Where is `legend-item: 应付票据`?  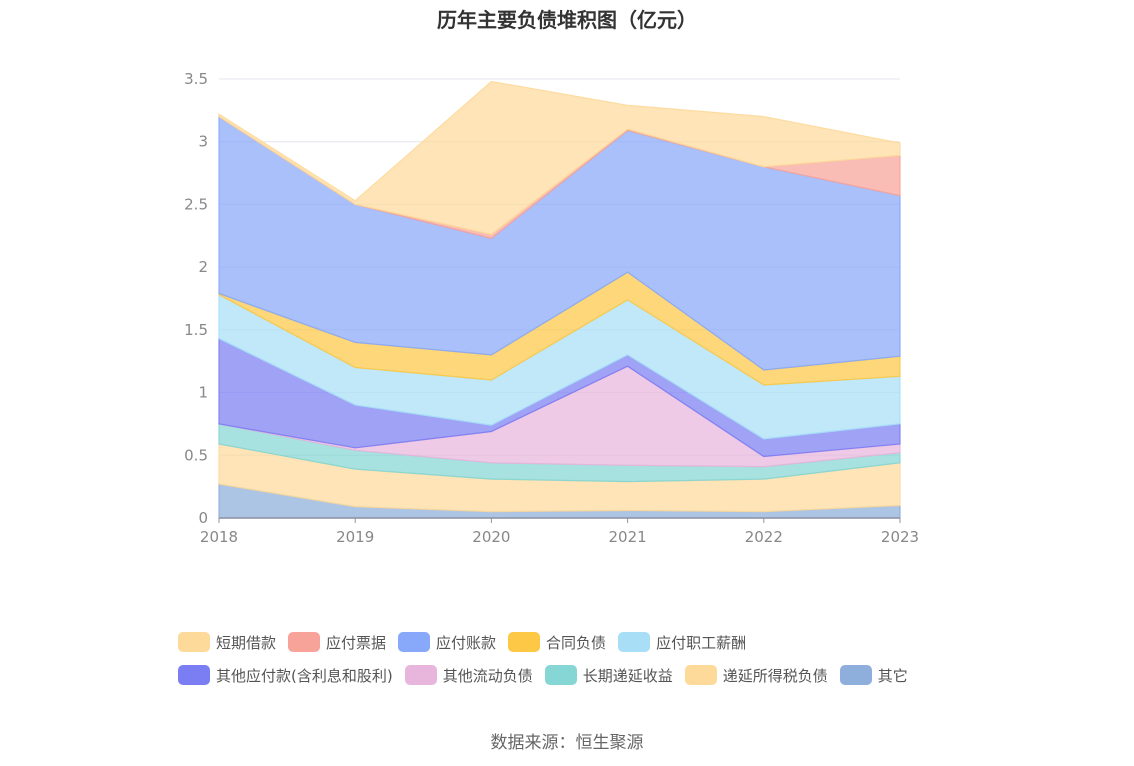
legend-item: 应付票据 is located at coordinates (337, 642).